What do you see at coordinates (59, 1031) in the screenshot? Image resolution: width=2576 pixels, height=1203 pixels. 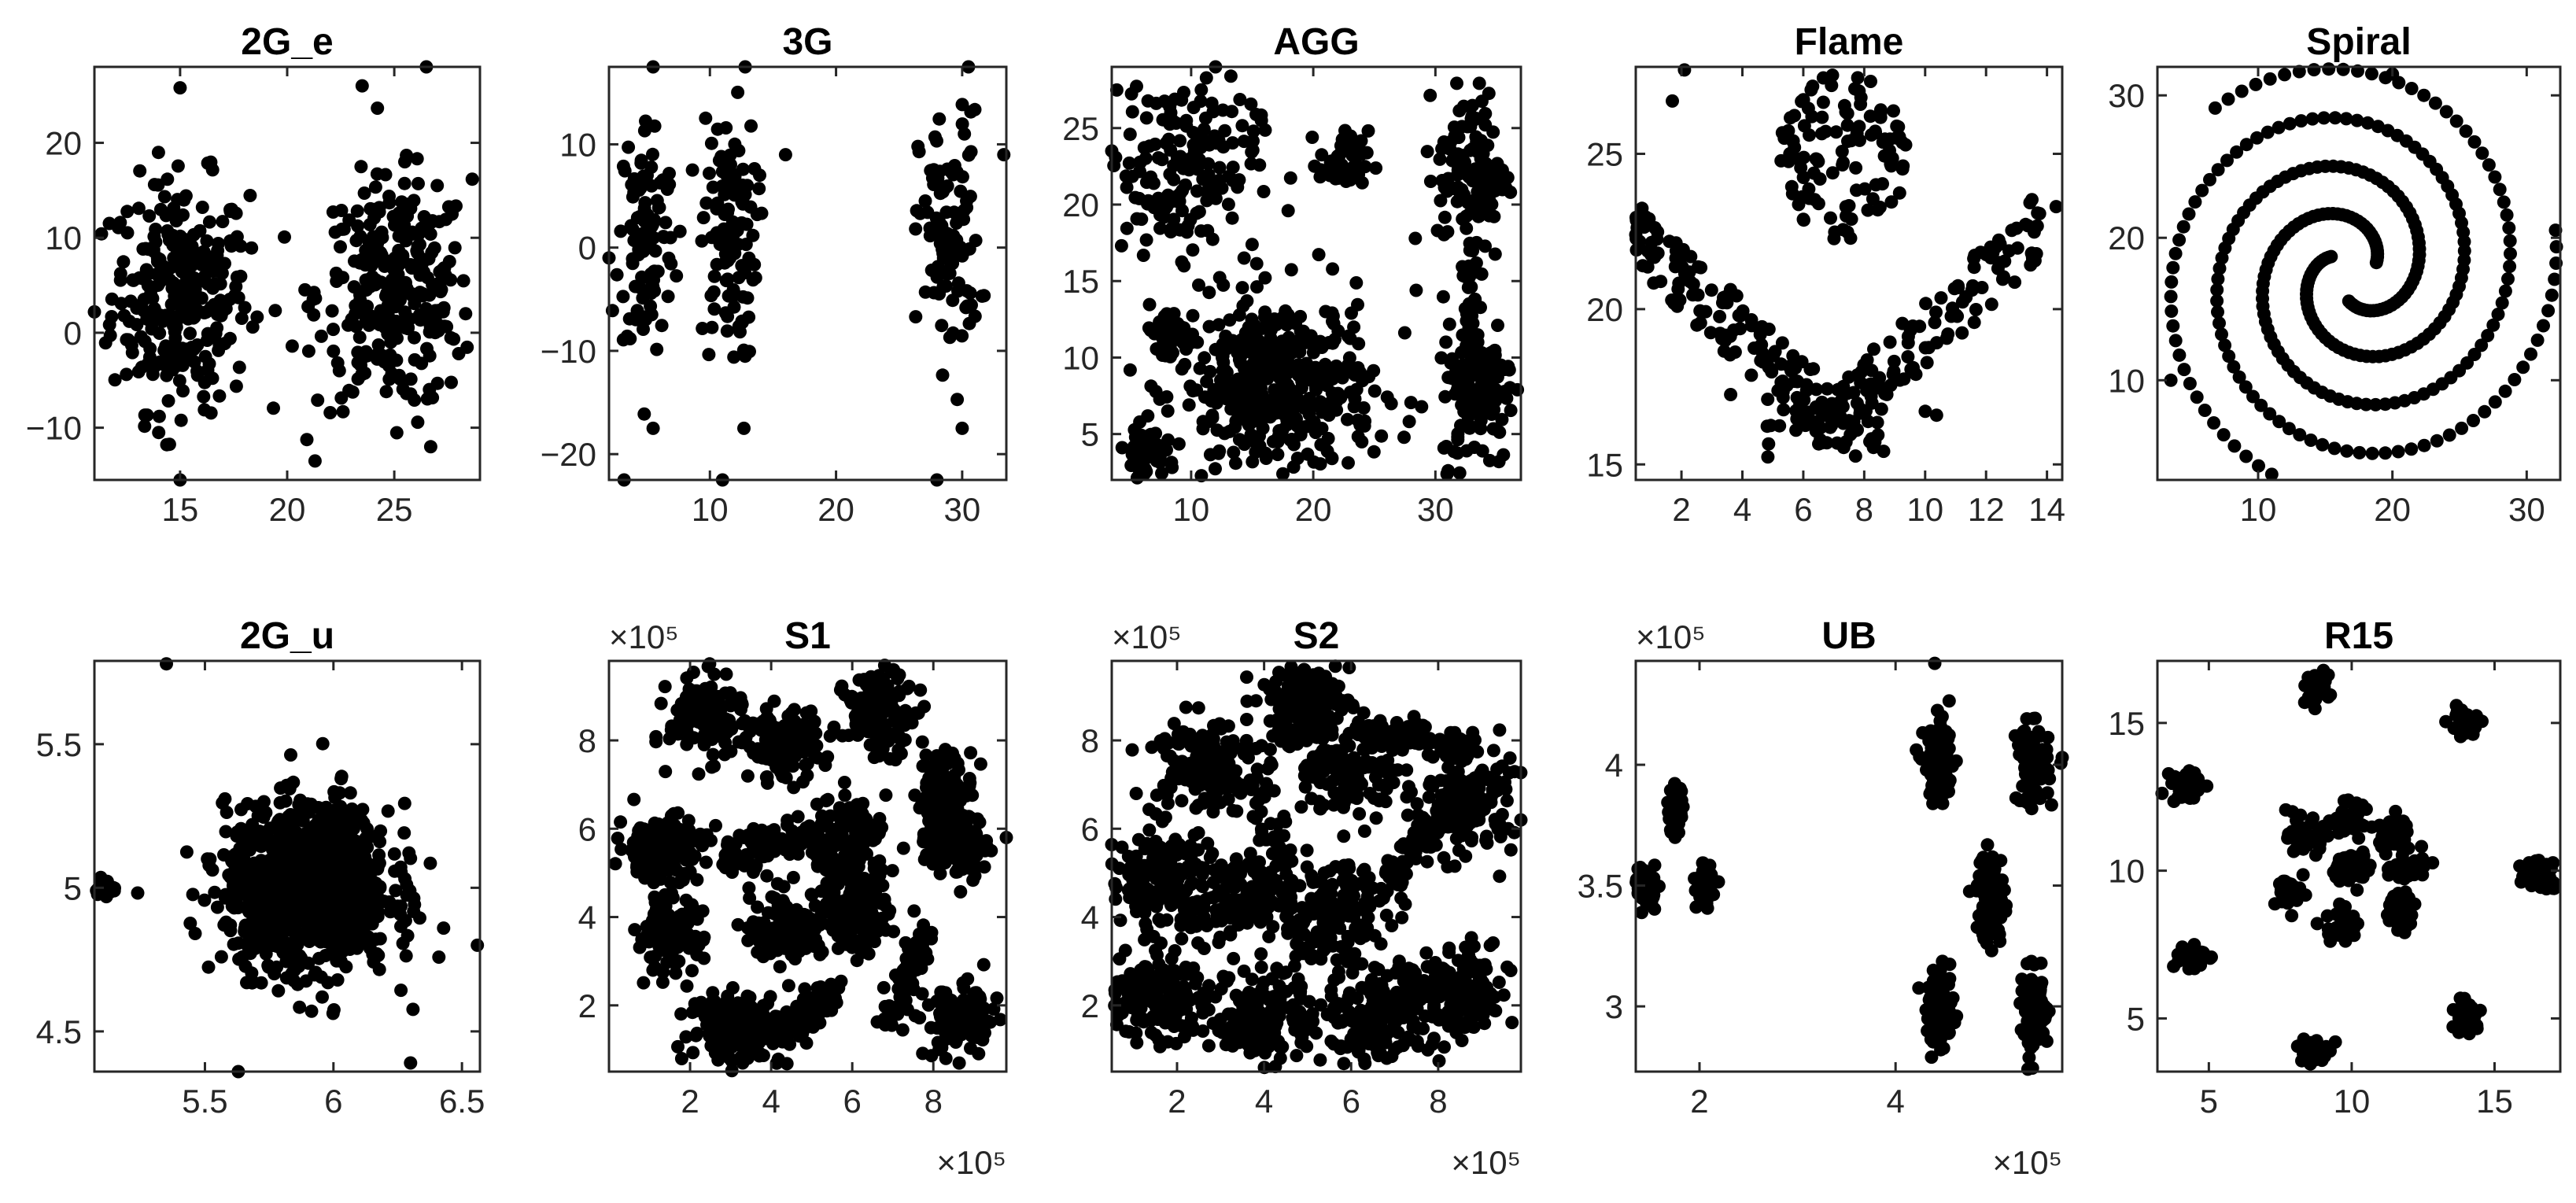 I see `y-tick-label: 4.5` at bounding box center [59, 1031].